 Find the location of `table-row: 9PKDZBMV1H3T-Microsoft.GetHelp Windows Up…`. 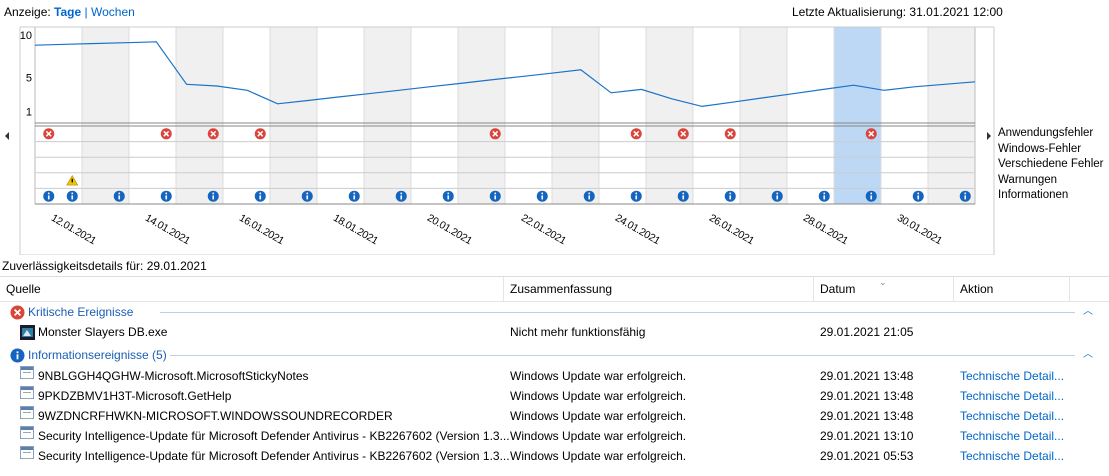

table-row: 9PKDZBMV1H3T-Microsoft.GetHelp Windows Up… is located at coordinates (554, 396).